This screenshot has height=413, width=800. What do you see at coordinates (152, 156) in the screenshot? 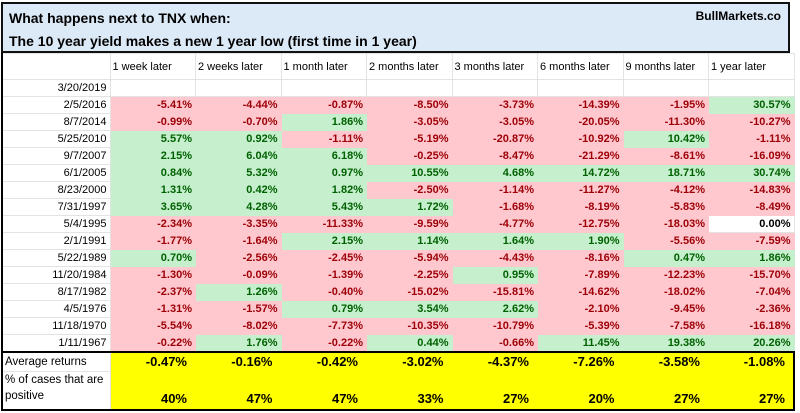
I see `return-cell: 2.15%` at bounding box center [152, 156].